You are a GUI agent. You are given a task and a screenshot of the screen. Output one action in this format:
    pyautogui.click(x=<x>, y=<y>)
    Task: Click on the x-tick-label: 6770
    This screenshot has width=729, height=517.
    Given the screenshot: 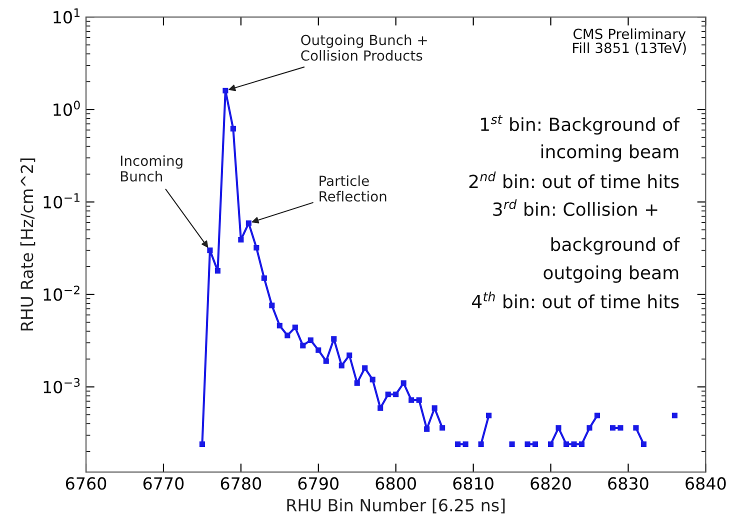 What is the action you would take?
    pyautogui.click(x=163, y=483)
    